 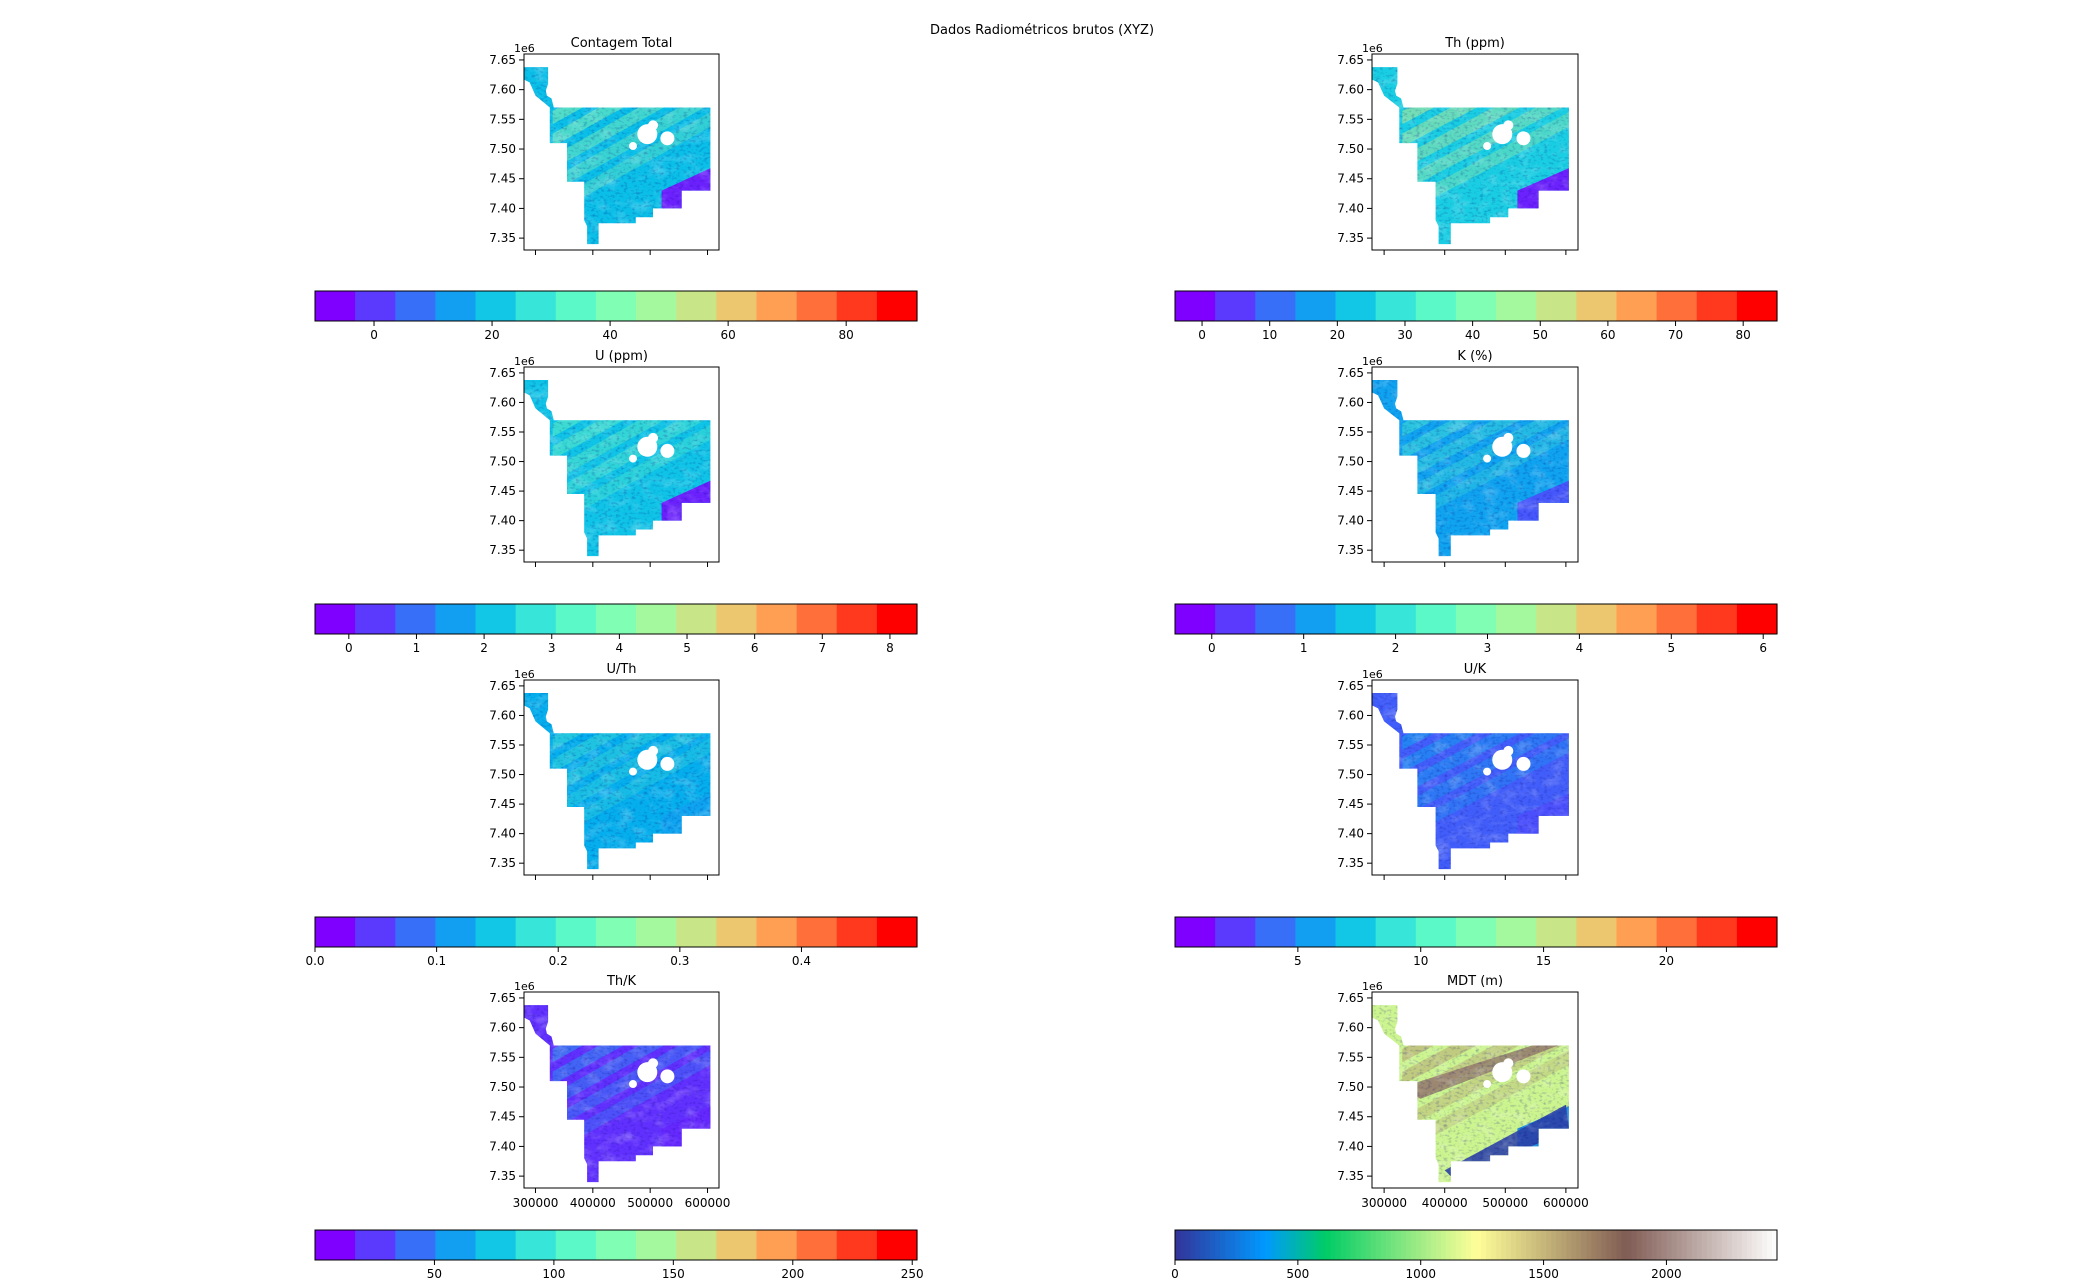 I want to click on x-tick-label: 600000, so click(x=1566, y=1203).